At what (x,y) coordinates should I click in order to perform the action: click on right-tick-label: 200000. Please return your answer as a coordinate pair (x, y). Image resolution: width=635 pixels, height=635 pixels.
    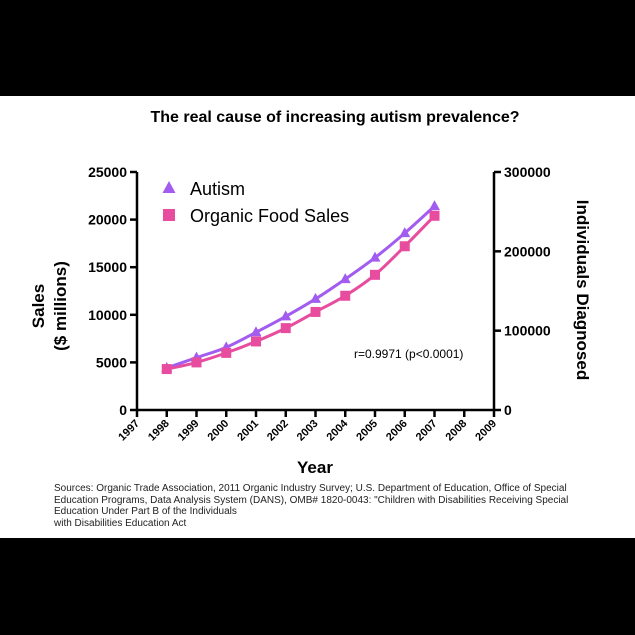
    Looking at the image, I should click on (527, 251).